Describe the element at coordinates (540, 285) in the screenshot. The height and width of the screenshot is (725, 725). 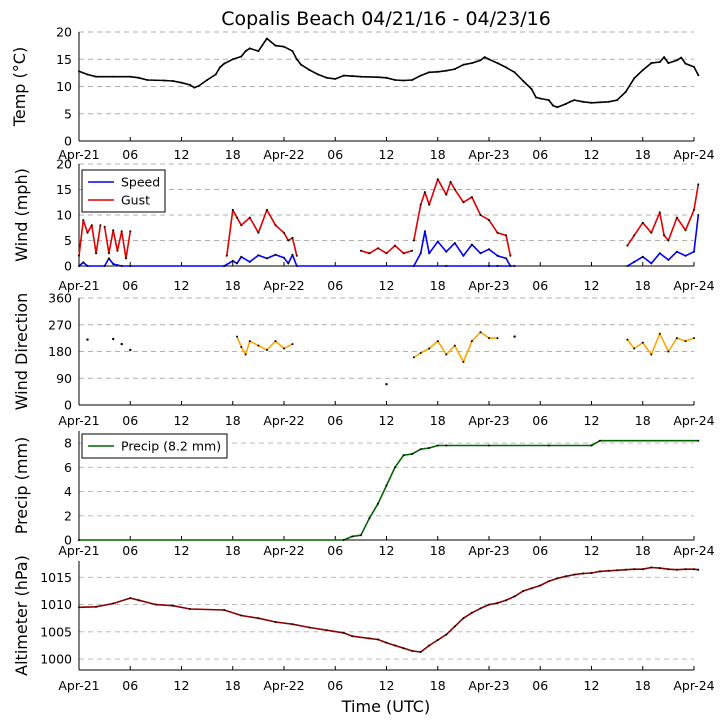
I see `wind-xtick-label: 06` at that location.